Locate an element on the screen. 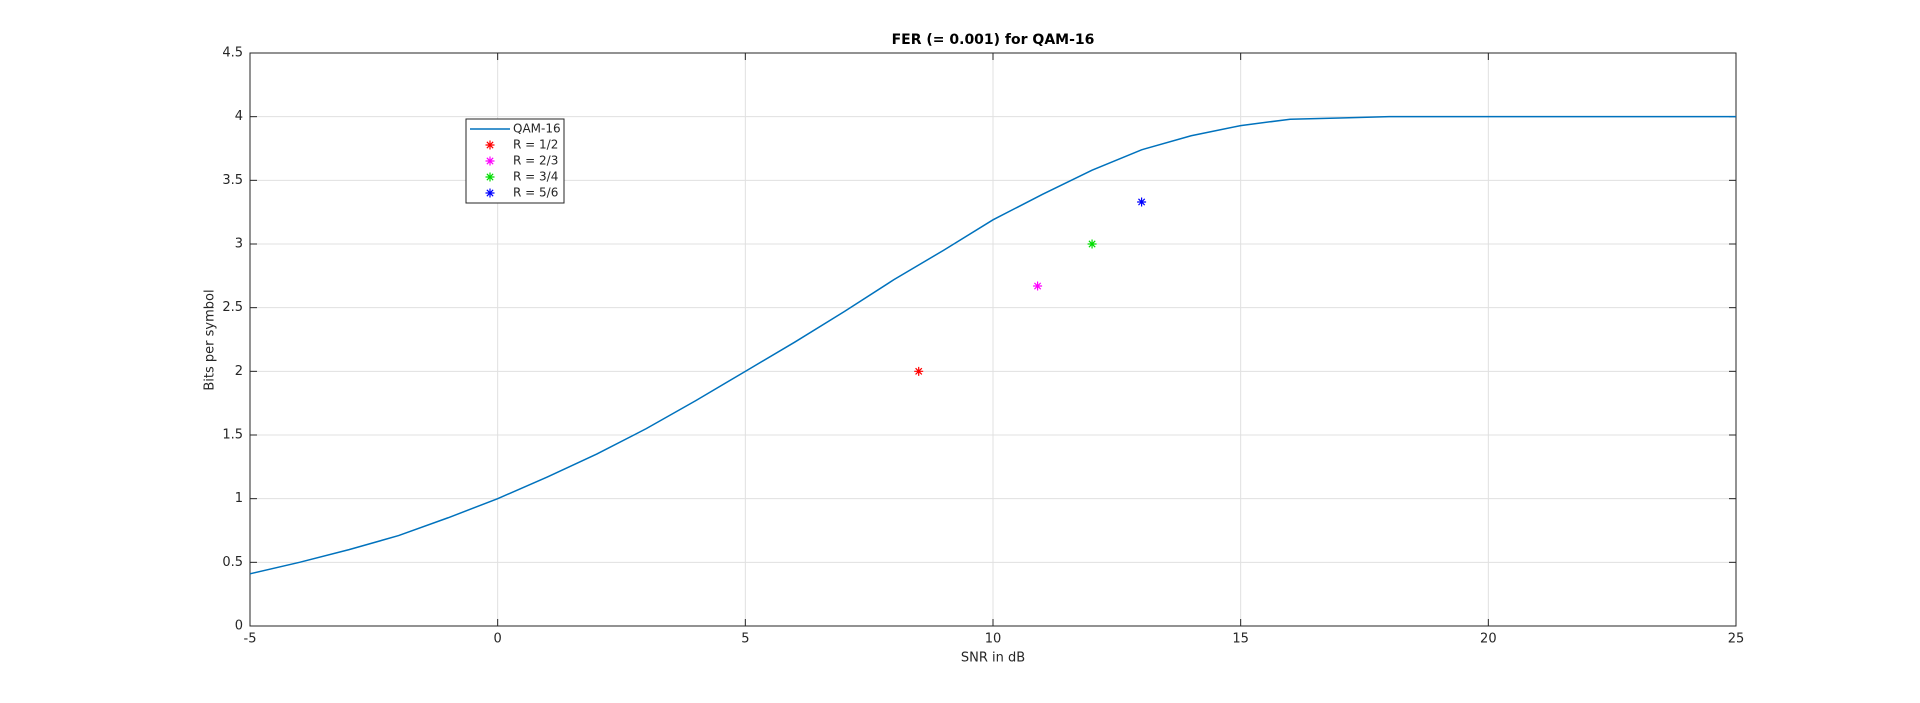 The width and height of the screenshot is (1920, 703). y-axis-label: Bits per symbol is located at coordinates (210, 339).